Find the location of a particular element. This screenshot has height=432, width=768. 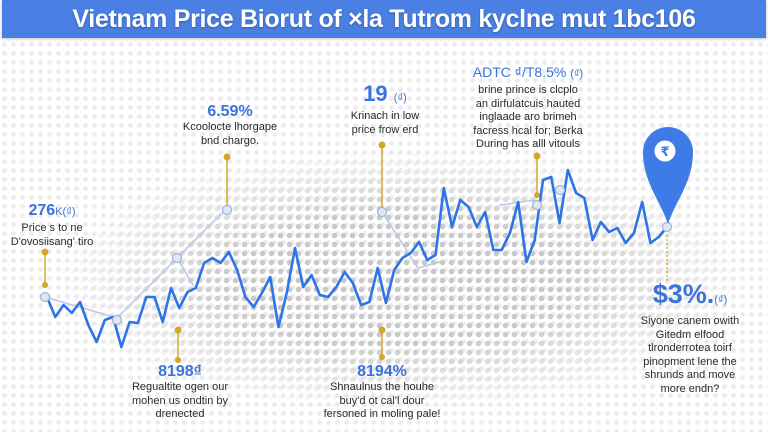

annotation-1: 276K(₫) Price s to ne D'ovosiisang' tiro is located at coordinates (52, 225).